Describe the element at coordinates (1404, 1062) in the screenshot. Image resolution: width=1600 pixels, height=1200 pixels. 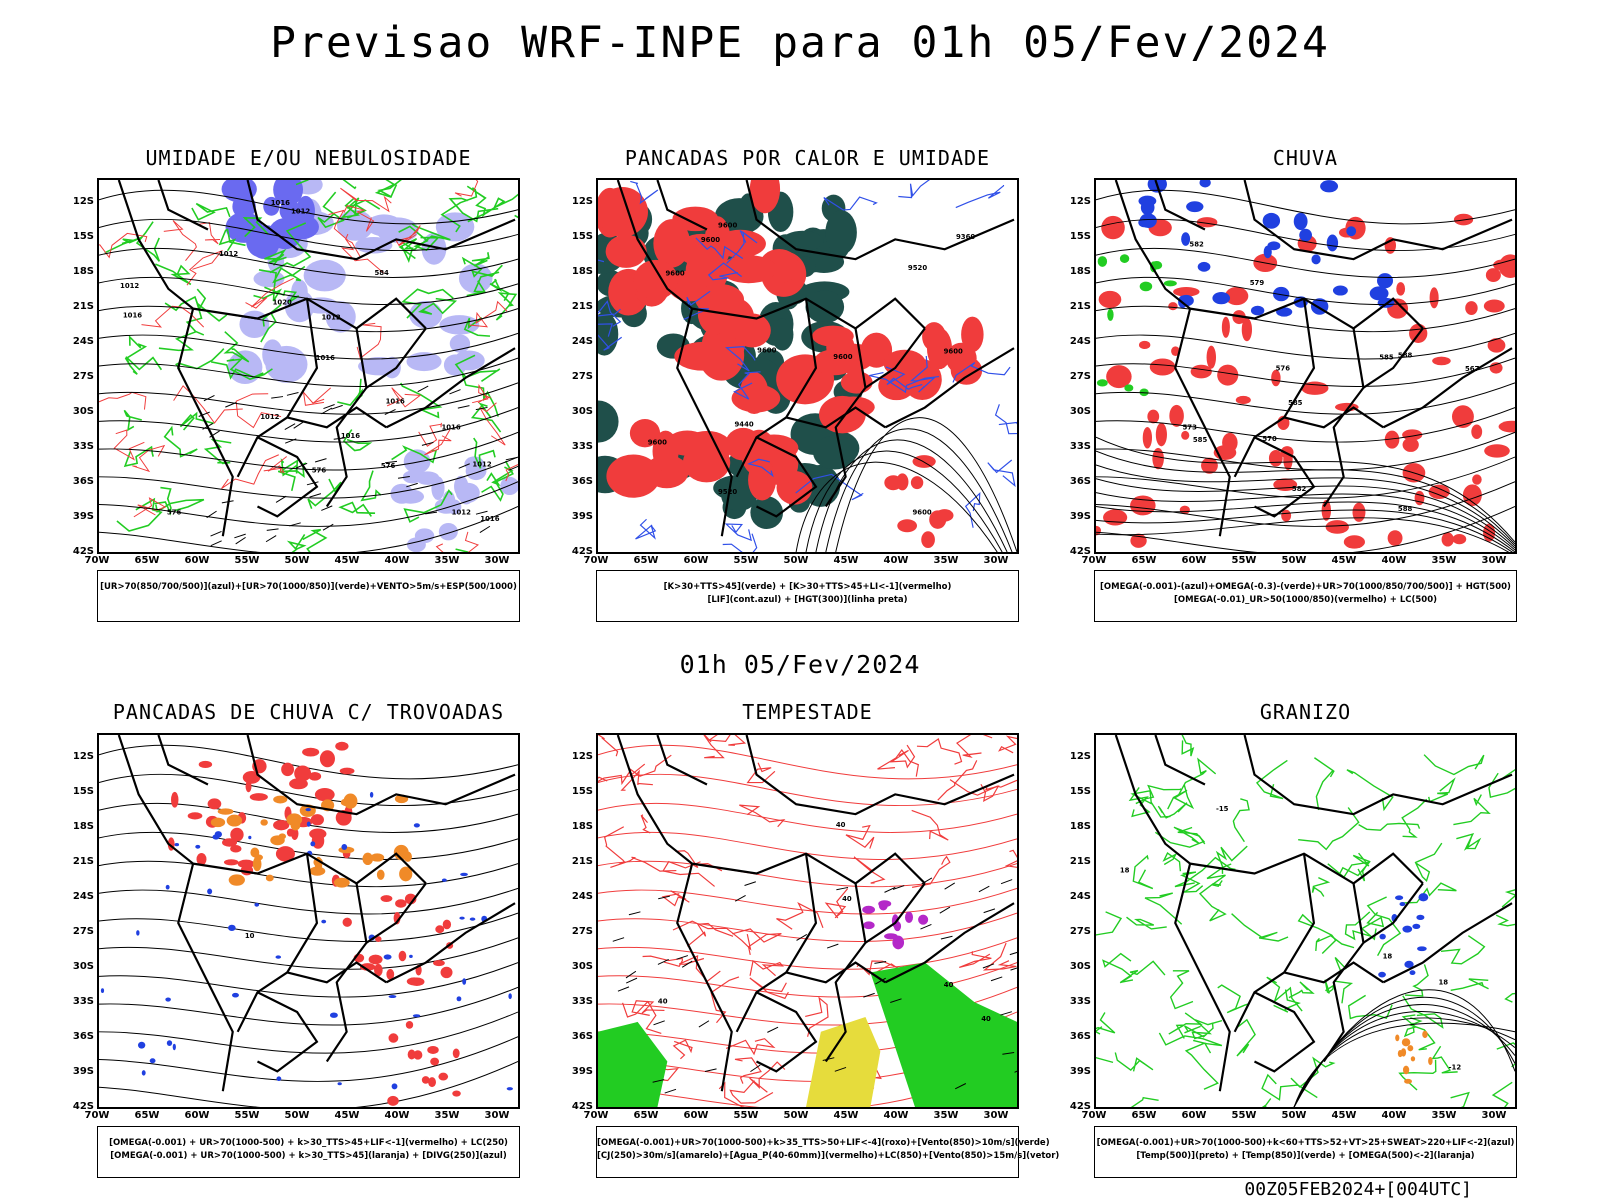
I see `temp-500-contour` at that location.